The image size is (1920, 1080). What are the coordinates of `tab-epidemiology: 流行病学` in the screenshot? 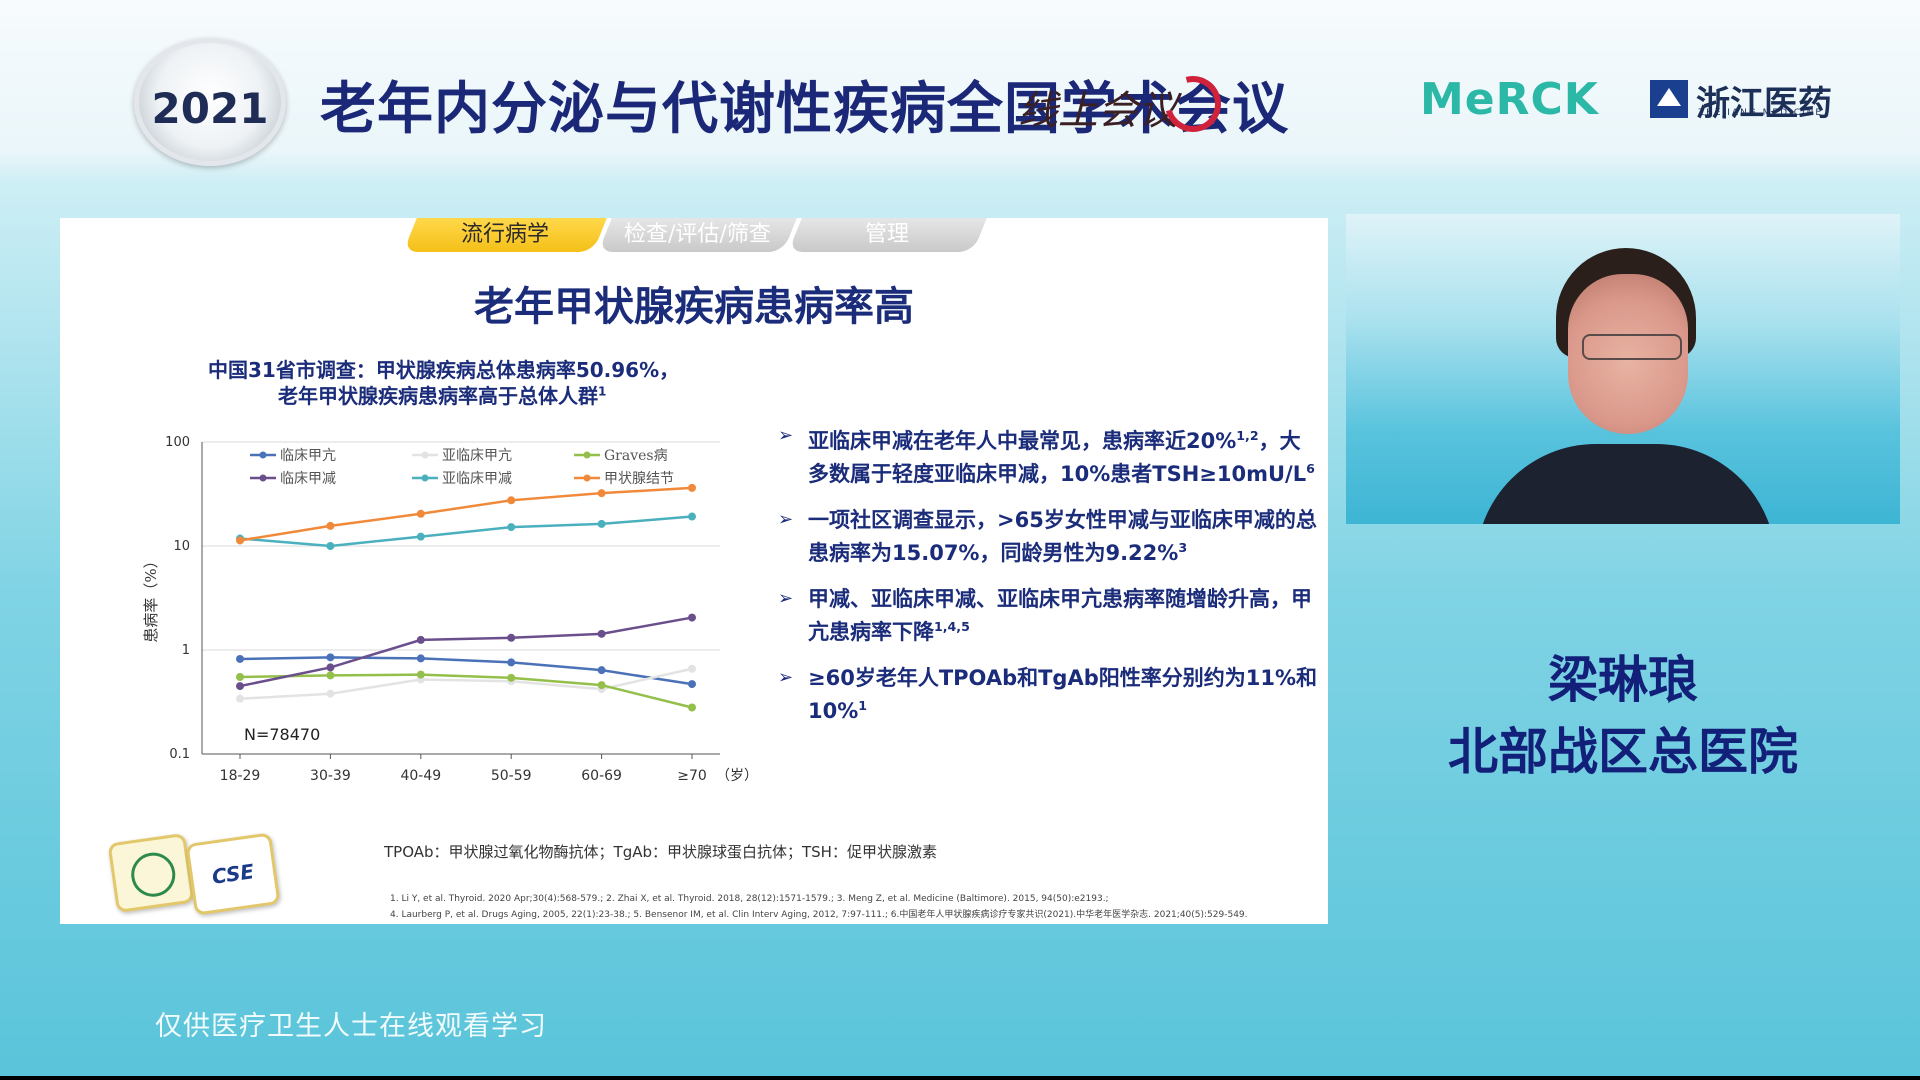 It's located at (505, 235).